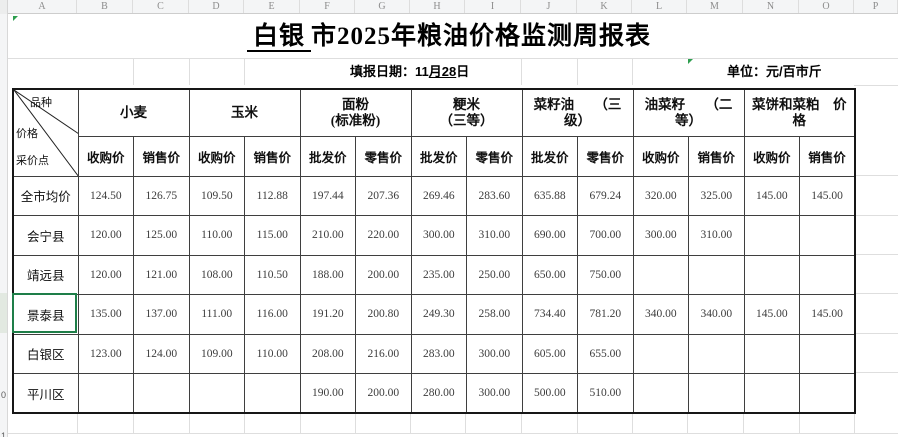  Describe the element at coordinates (660, 195) in the screenshot. I see `value-cell: 320.00` at that location.